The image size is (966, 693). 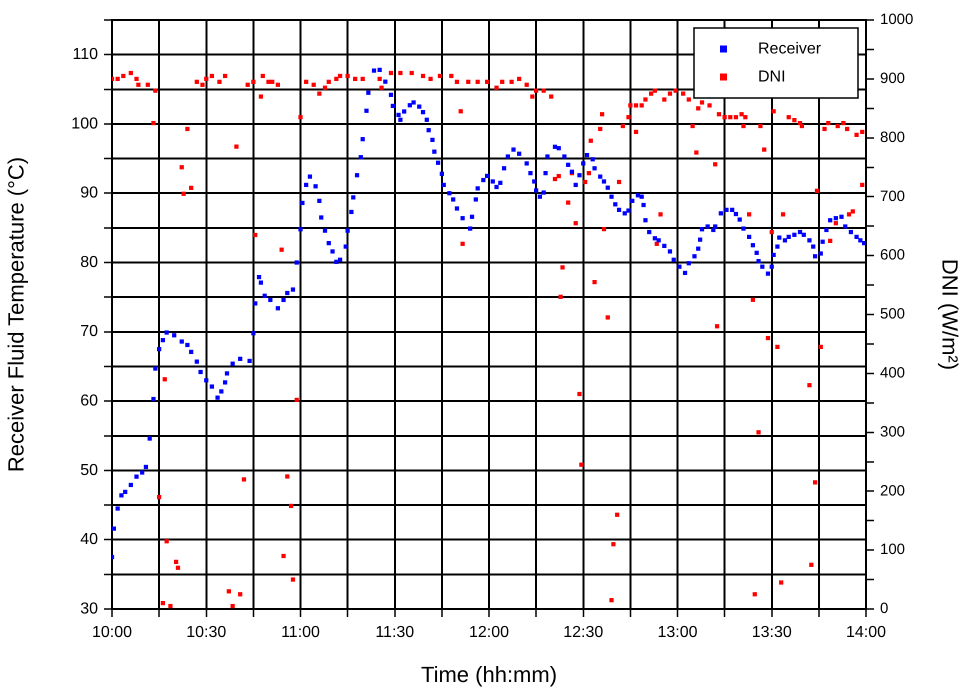 What do you see at coordinates (89, 331) in the screenshot?
I see `y-tick-label: 70` at bounding box center [89, 331].